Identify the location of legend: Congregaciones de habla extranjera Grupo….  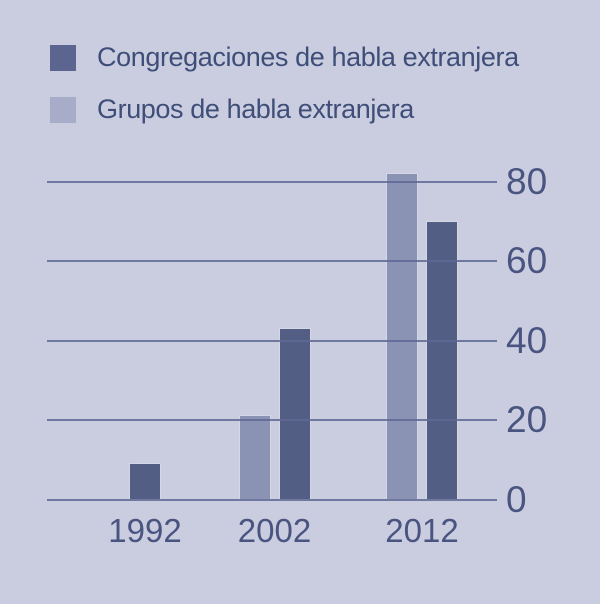
(284, 95).